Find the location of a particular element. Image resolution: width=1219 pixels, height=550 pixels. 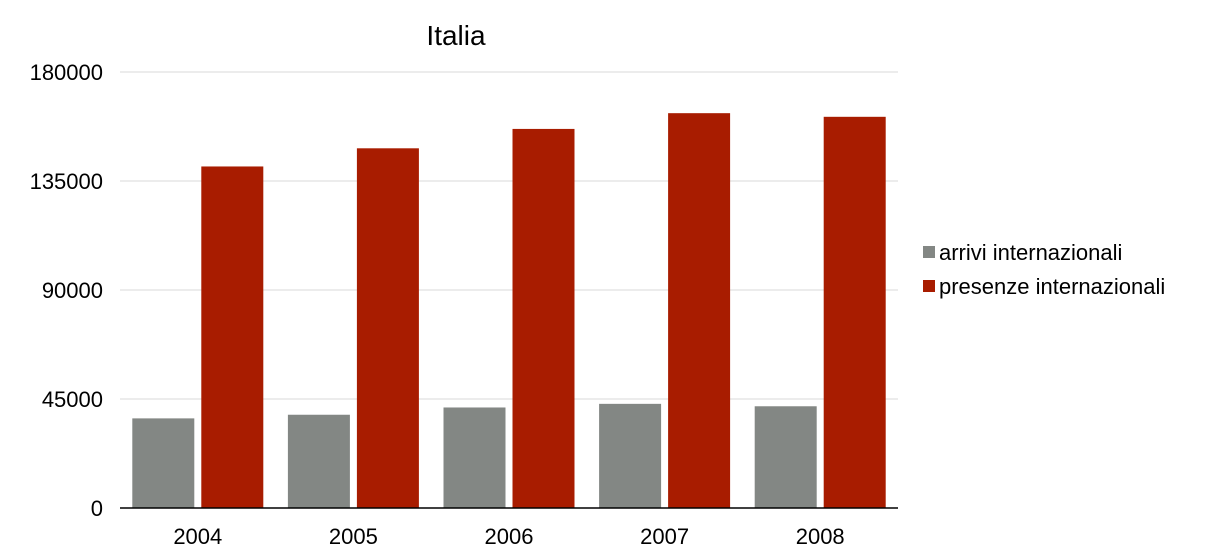

bar-presenze-2004 is located at coordinates (232, 337).